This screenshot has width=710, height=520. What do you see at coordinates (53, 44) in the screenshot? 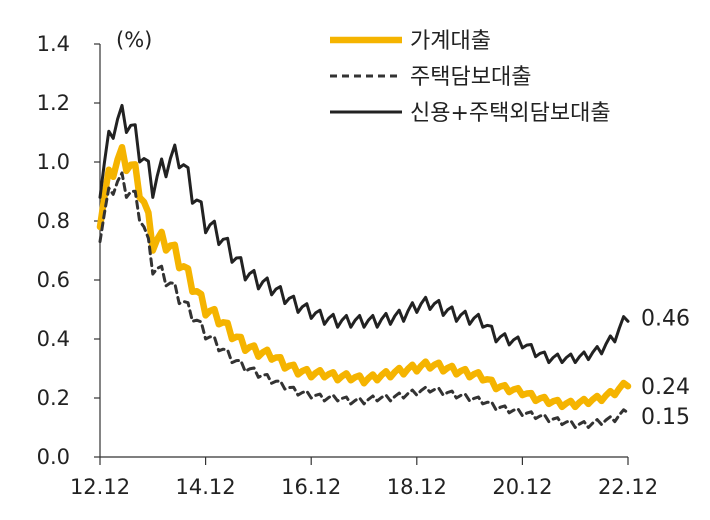
I see `y-tick-label: 1.4` at bounding box center [53, 44].